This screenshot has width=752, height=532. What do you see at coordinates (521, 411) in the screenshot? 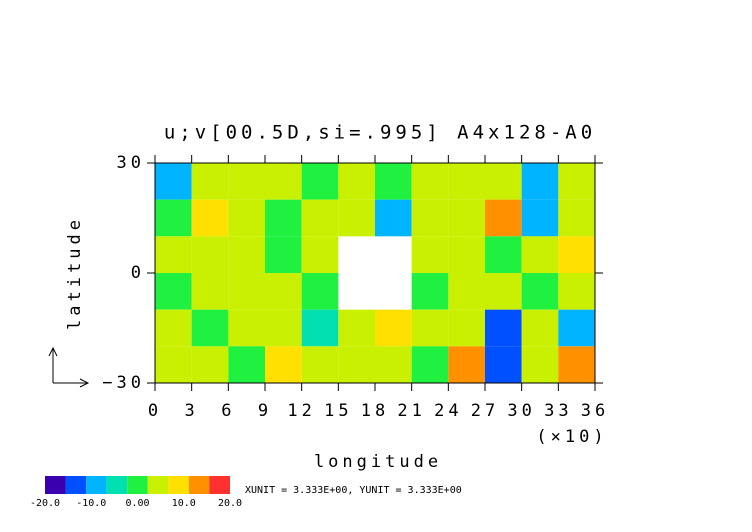
I see `x-tick-label: 30` at bounding box center [521, 411].